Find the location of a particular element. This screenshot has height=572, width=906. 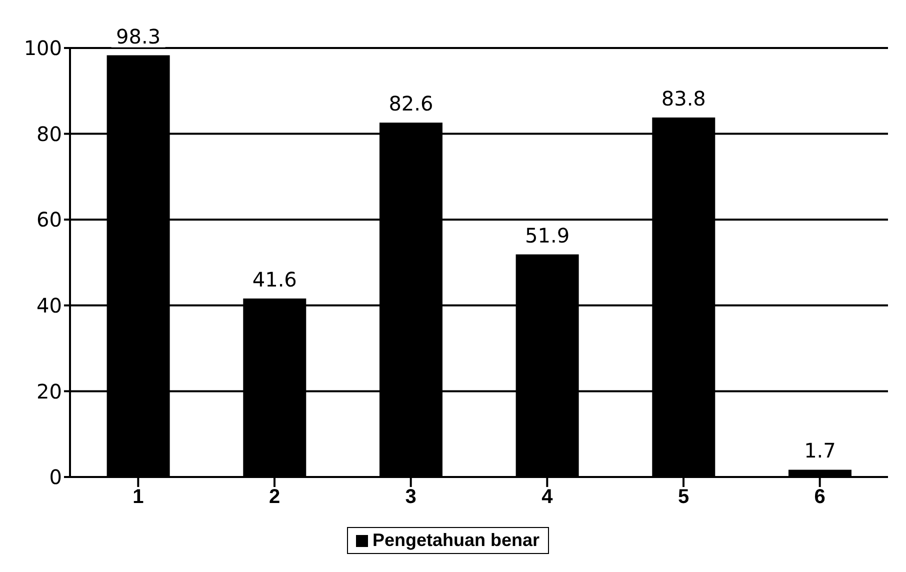

x-tick-label: 2 is located at coordinates (274, 497).